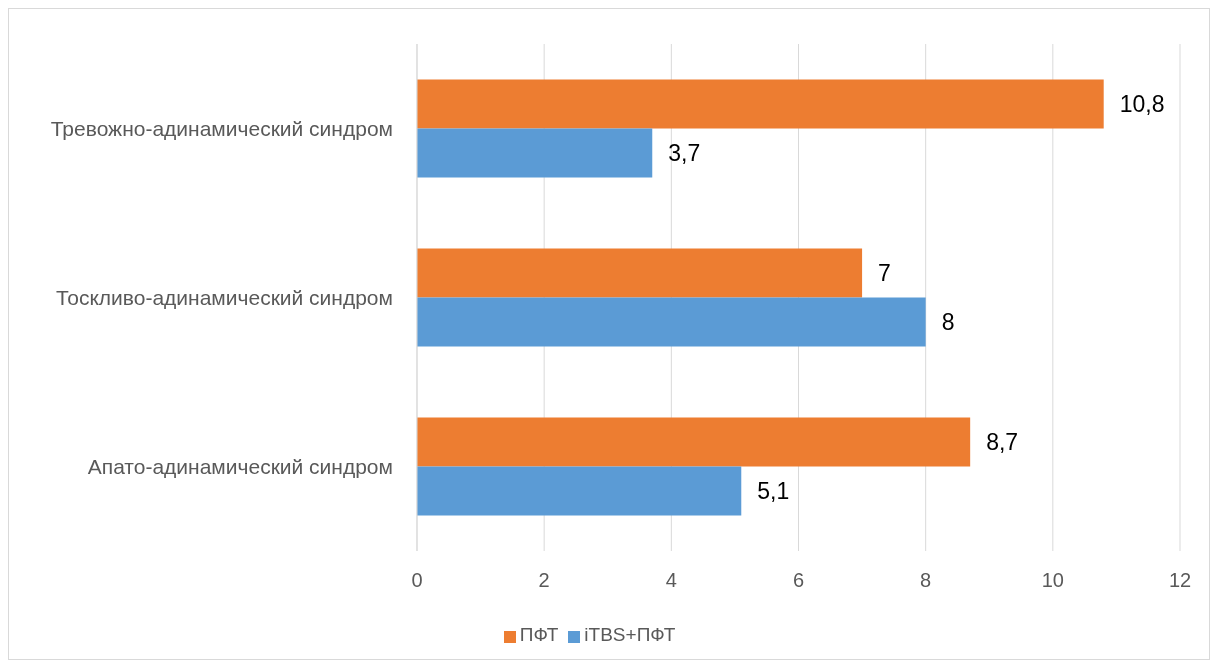 Image resolution: width=1212 pixels, height=666 pixels. What do you see at coordinates (630, 634) in the screenshot?
I see `legend-label: iTBS+ПФТ` at bounding box center [630, 634].